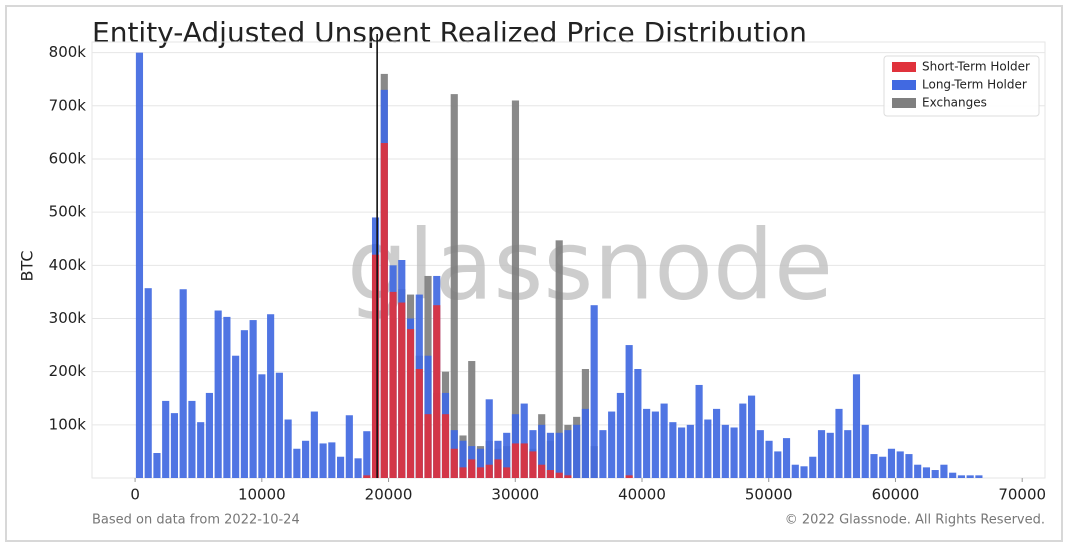  What do you see at coordinates (515, 495) in the screenshot?
I see `x-tick-label: 30000` at bounding box center [515, 495].